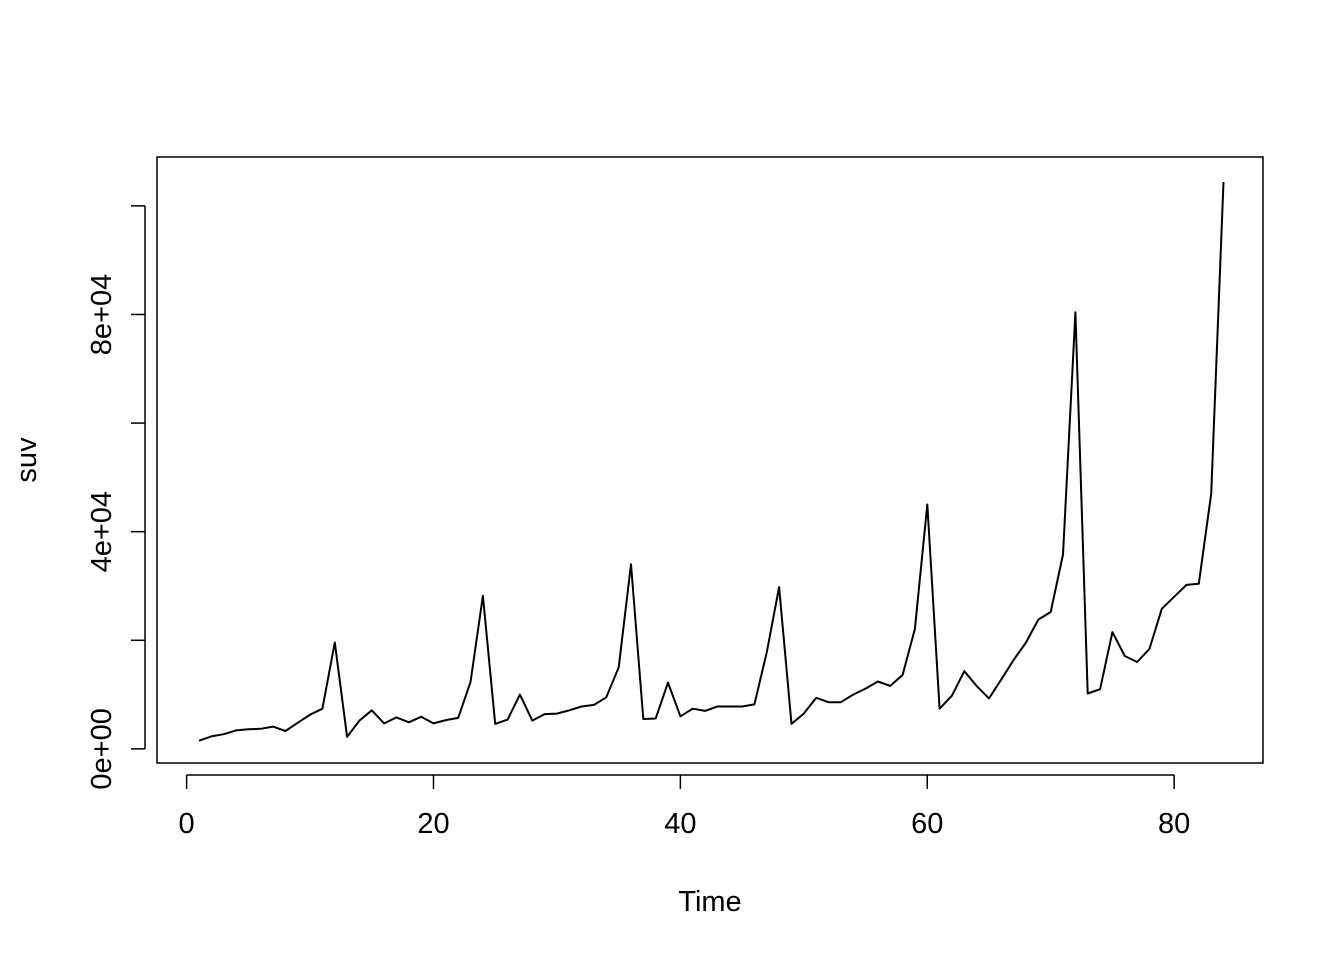  Describe the element at coordinates (709, 902) in the screenshot. I see `x-axis-label: Time` at that location.